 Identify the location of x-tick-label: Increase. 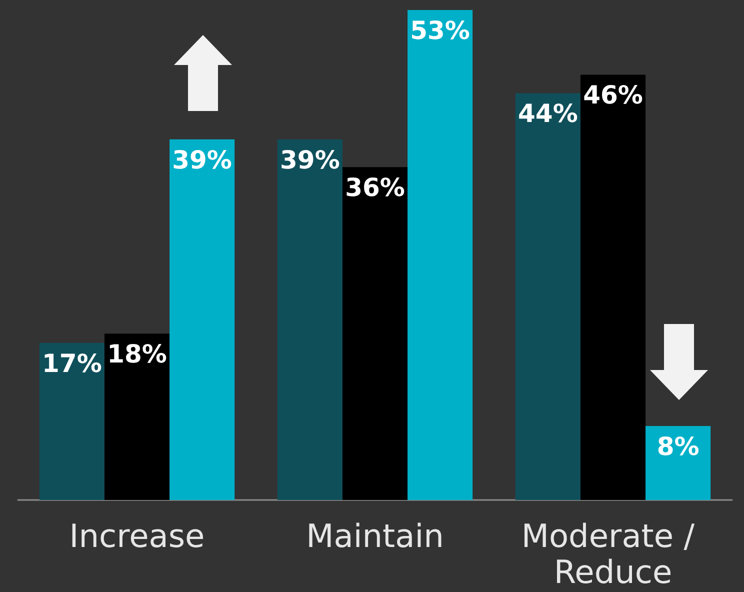
(137, 536).